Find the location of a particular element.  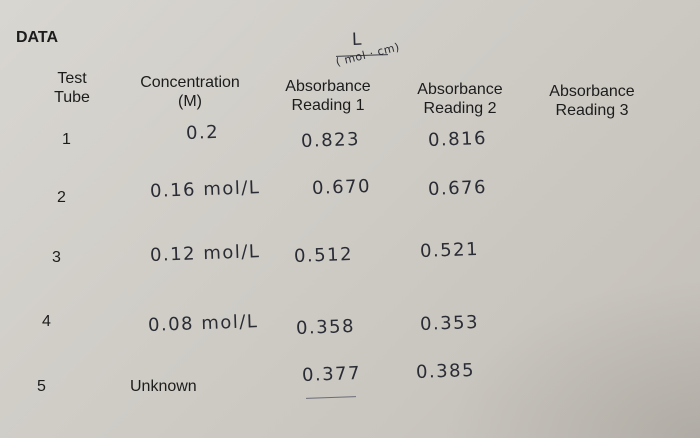

page-title: DATA is located at coordinates (37, 37).